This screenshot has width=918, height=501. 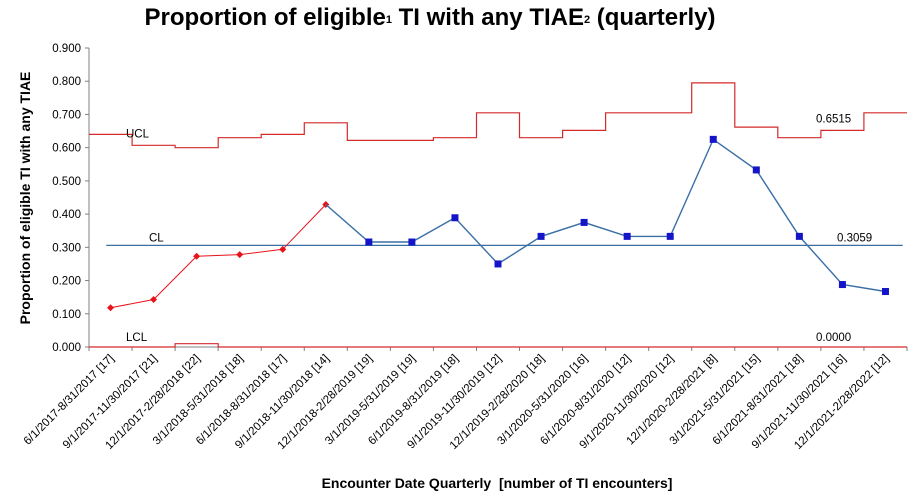 I want to click on lcl-line, so click(x=498, y=345).